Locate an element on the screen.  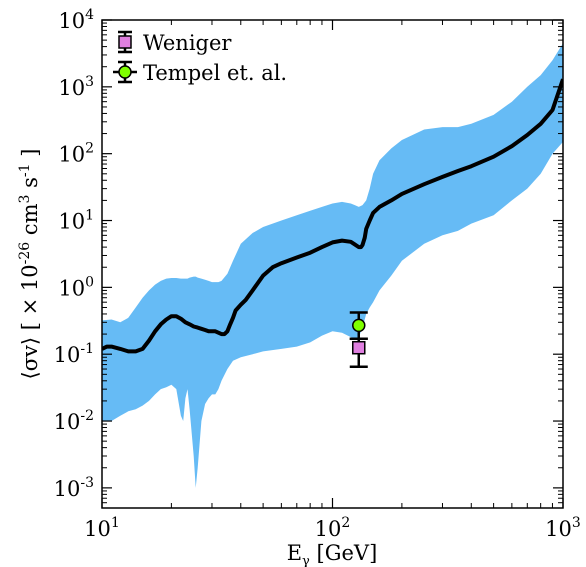
x-tick-label: 103 is located at coordinates (563, 528).